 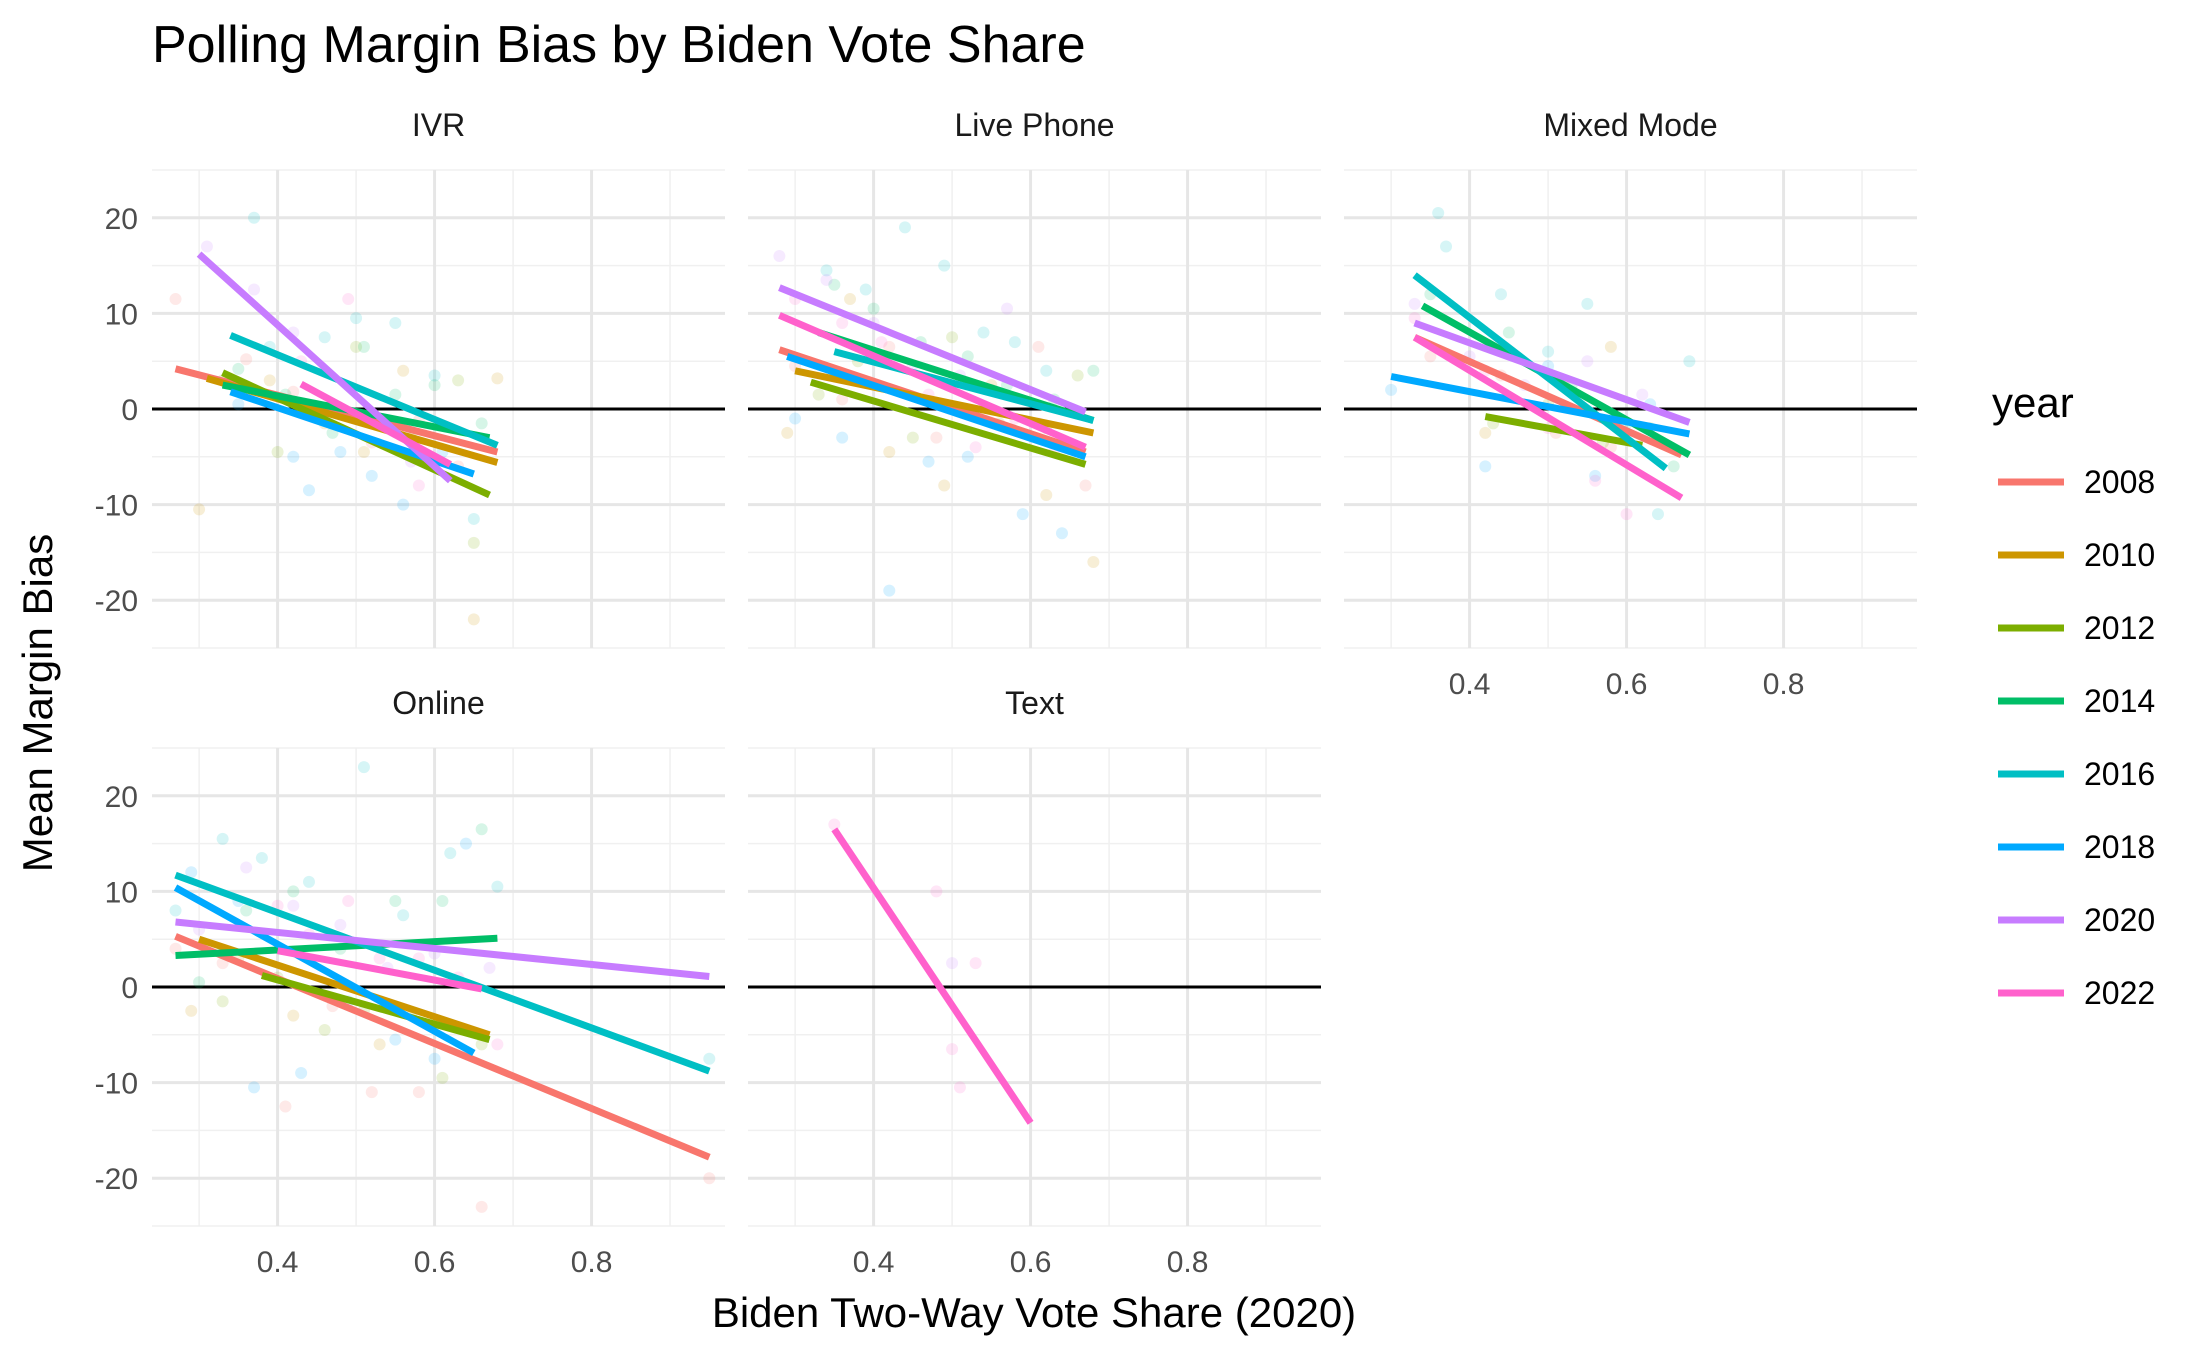 What do you see at coordinates (2076, 774) in the screenshot?
I see `legend-item-2016: 2016` at bounding box center [2076, 774].